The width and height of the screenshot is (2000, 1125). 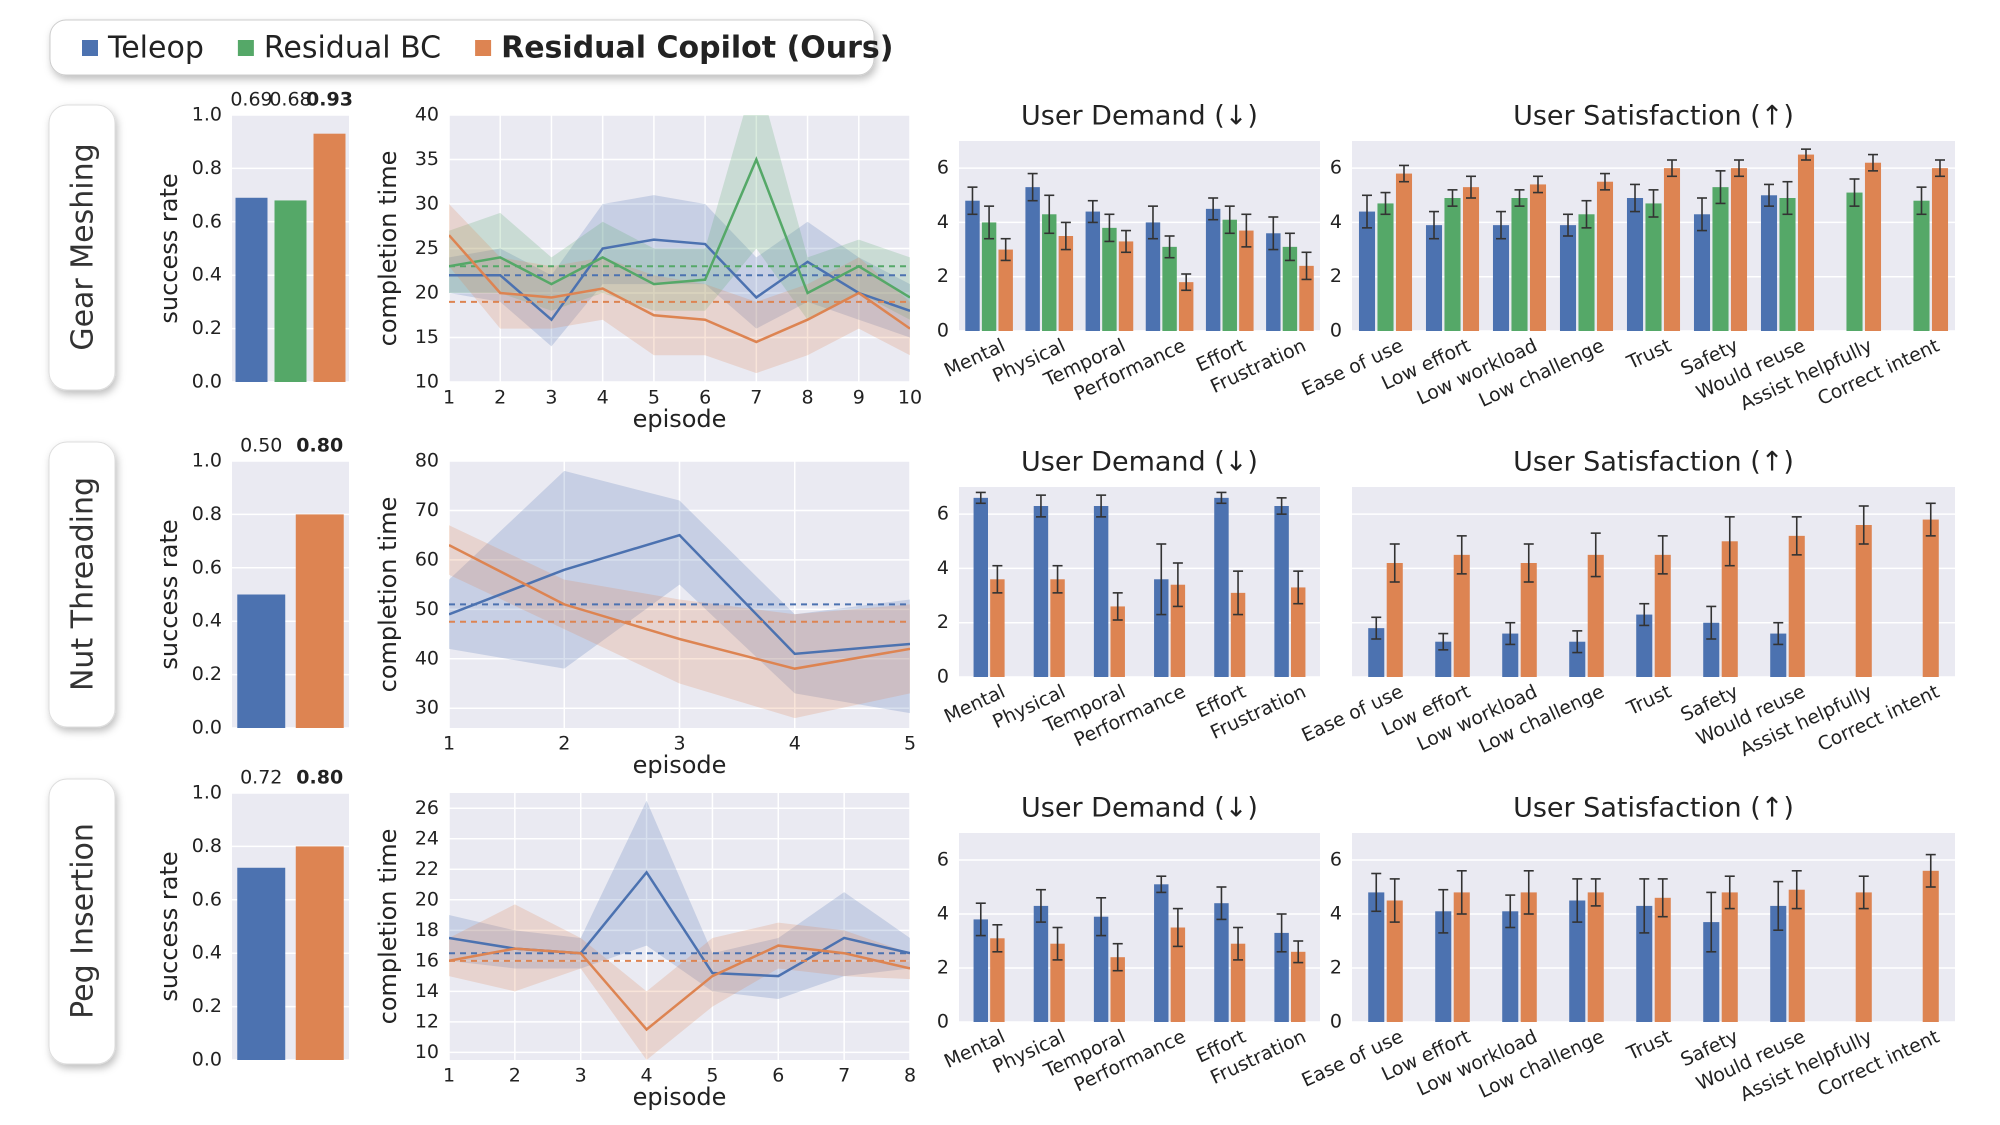 I want to click on y-tick-label: 1.0, so click(x=207, y=461).